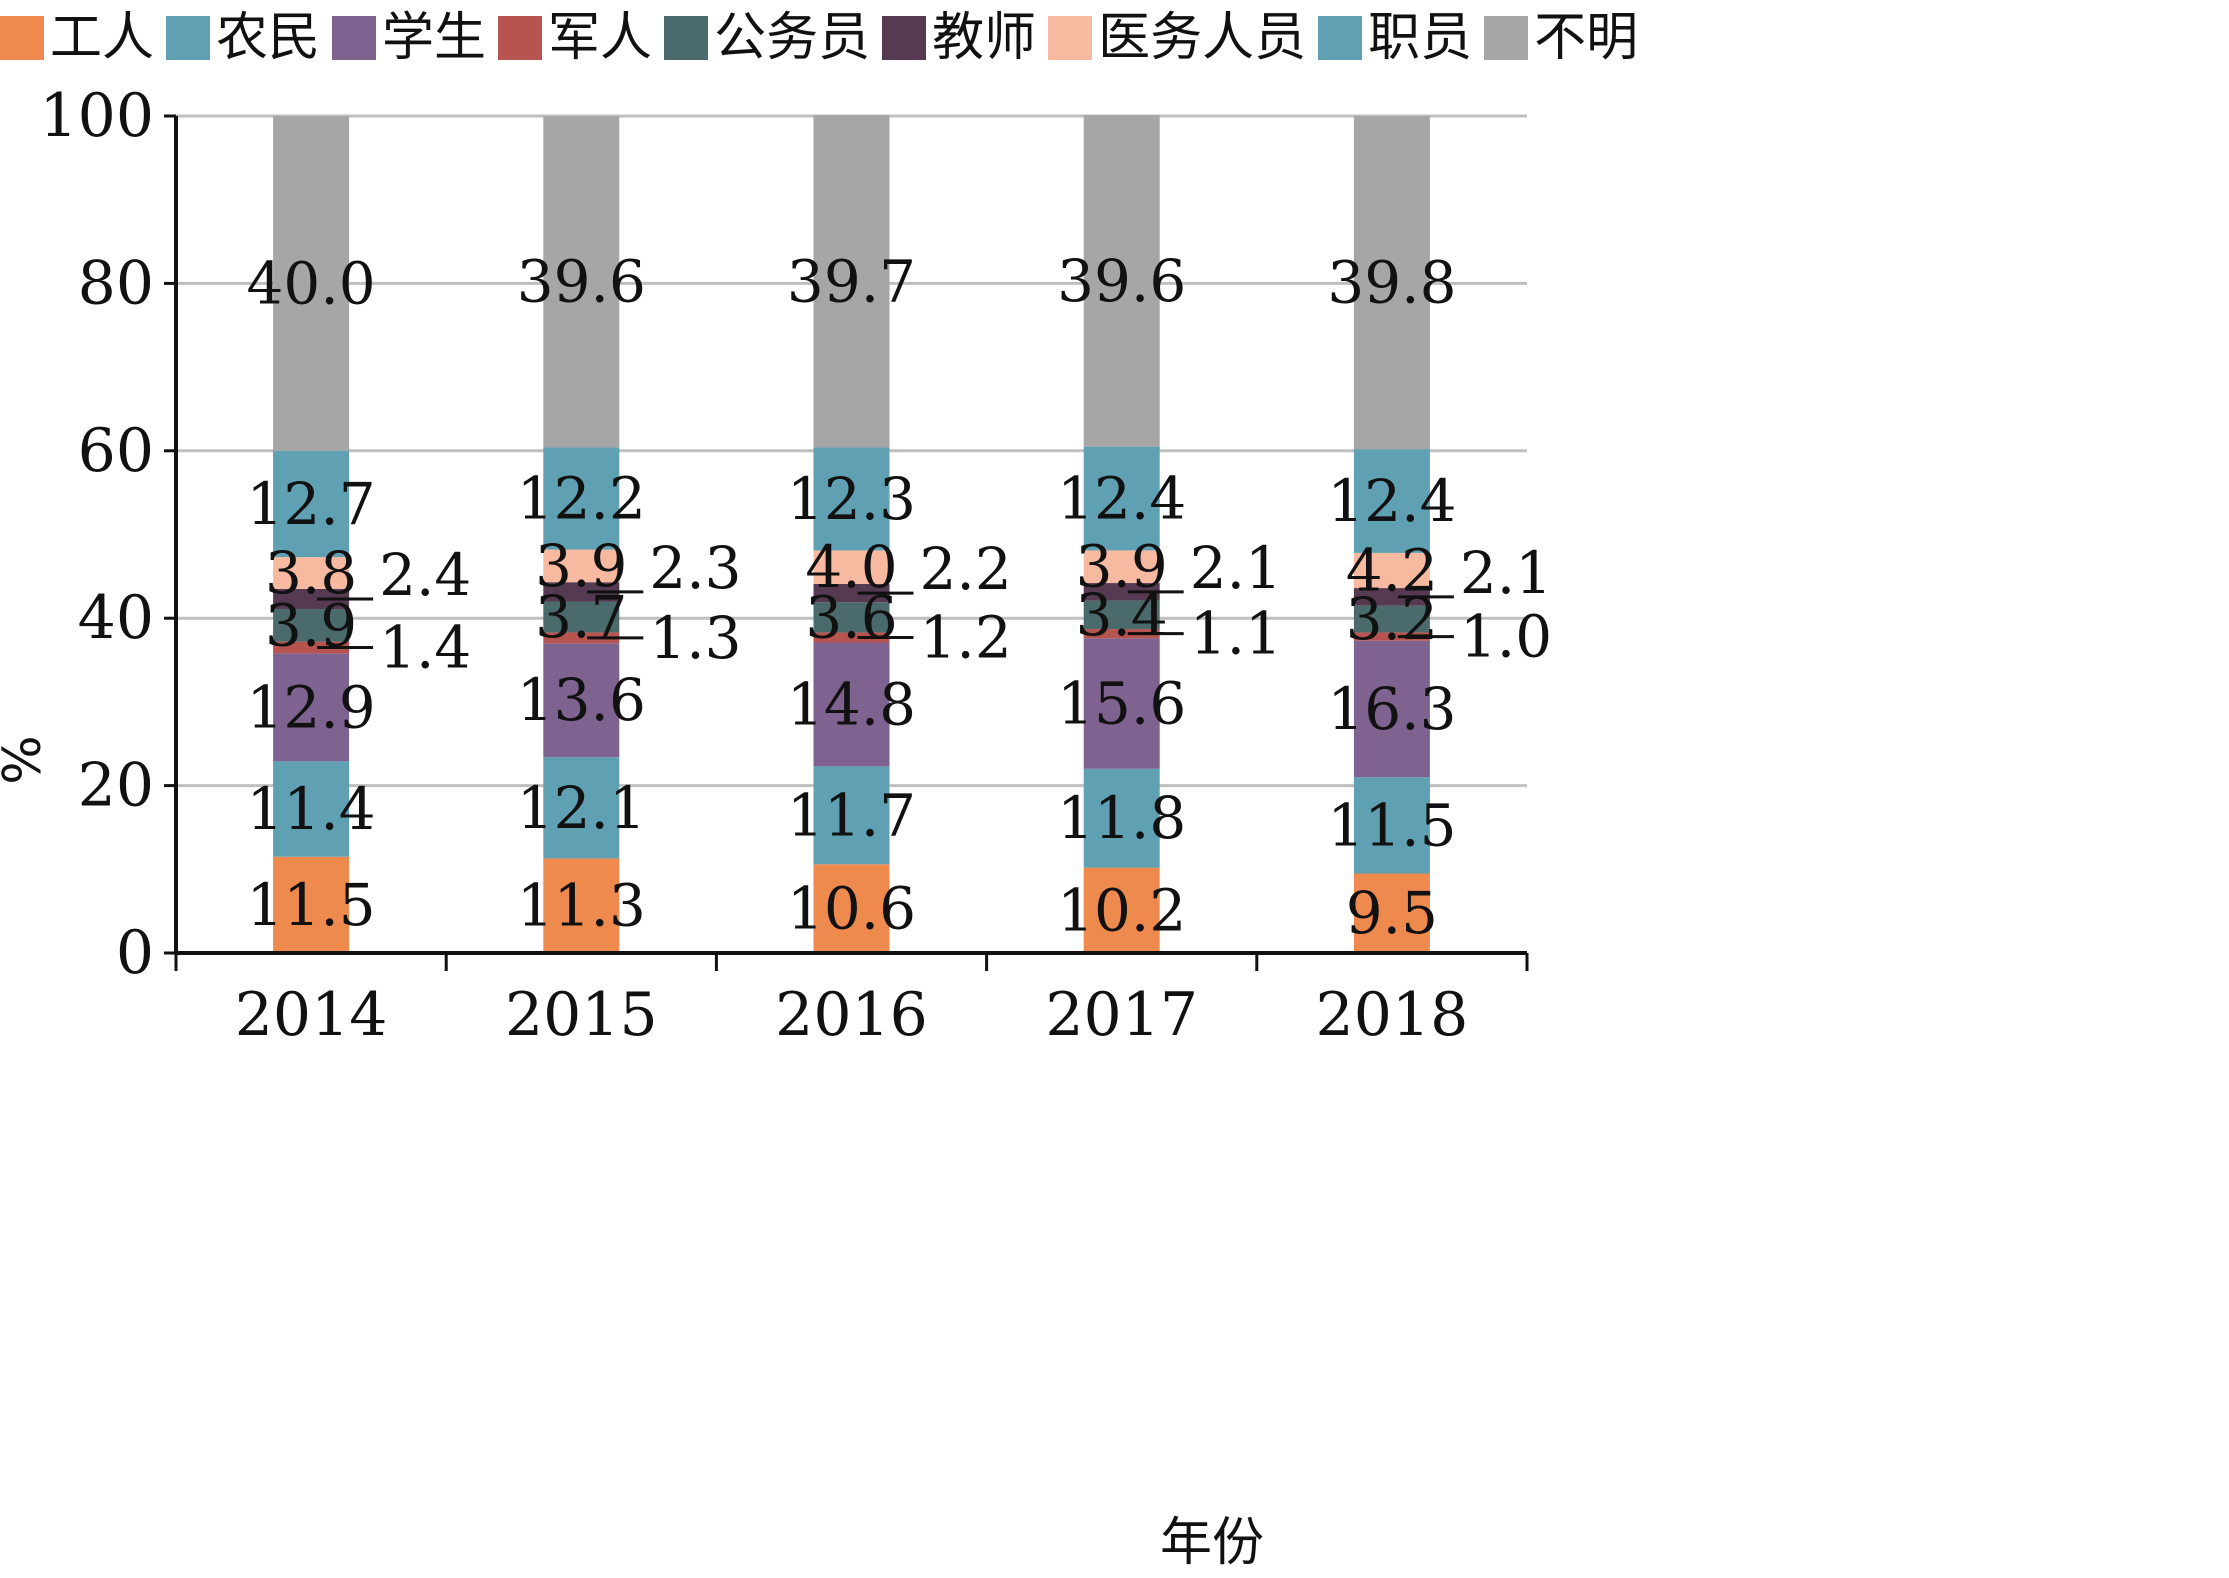  Describe the element at coordinates (26, 759) in the screenshot. I see `y-axis-title: %` at that location.